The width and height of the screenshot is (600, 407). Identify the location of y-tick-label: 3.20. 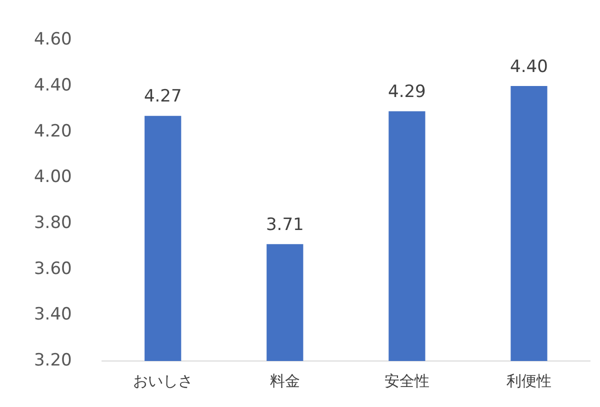
(53, 360).